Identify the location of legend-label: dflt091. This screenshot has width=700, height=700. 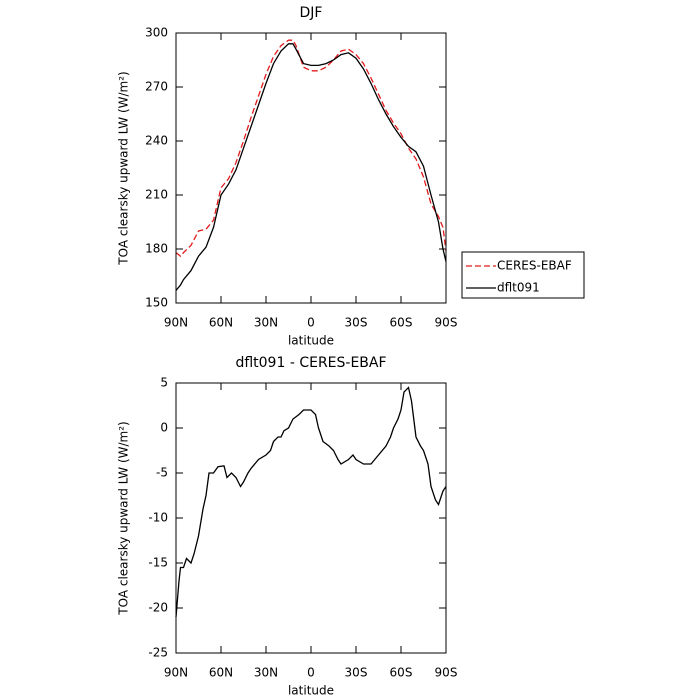
(518, 288).